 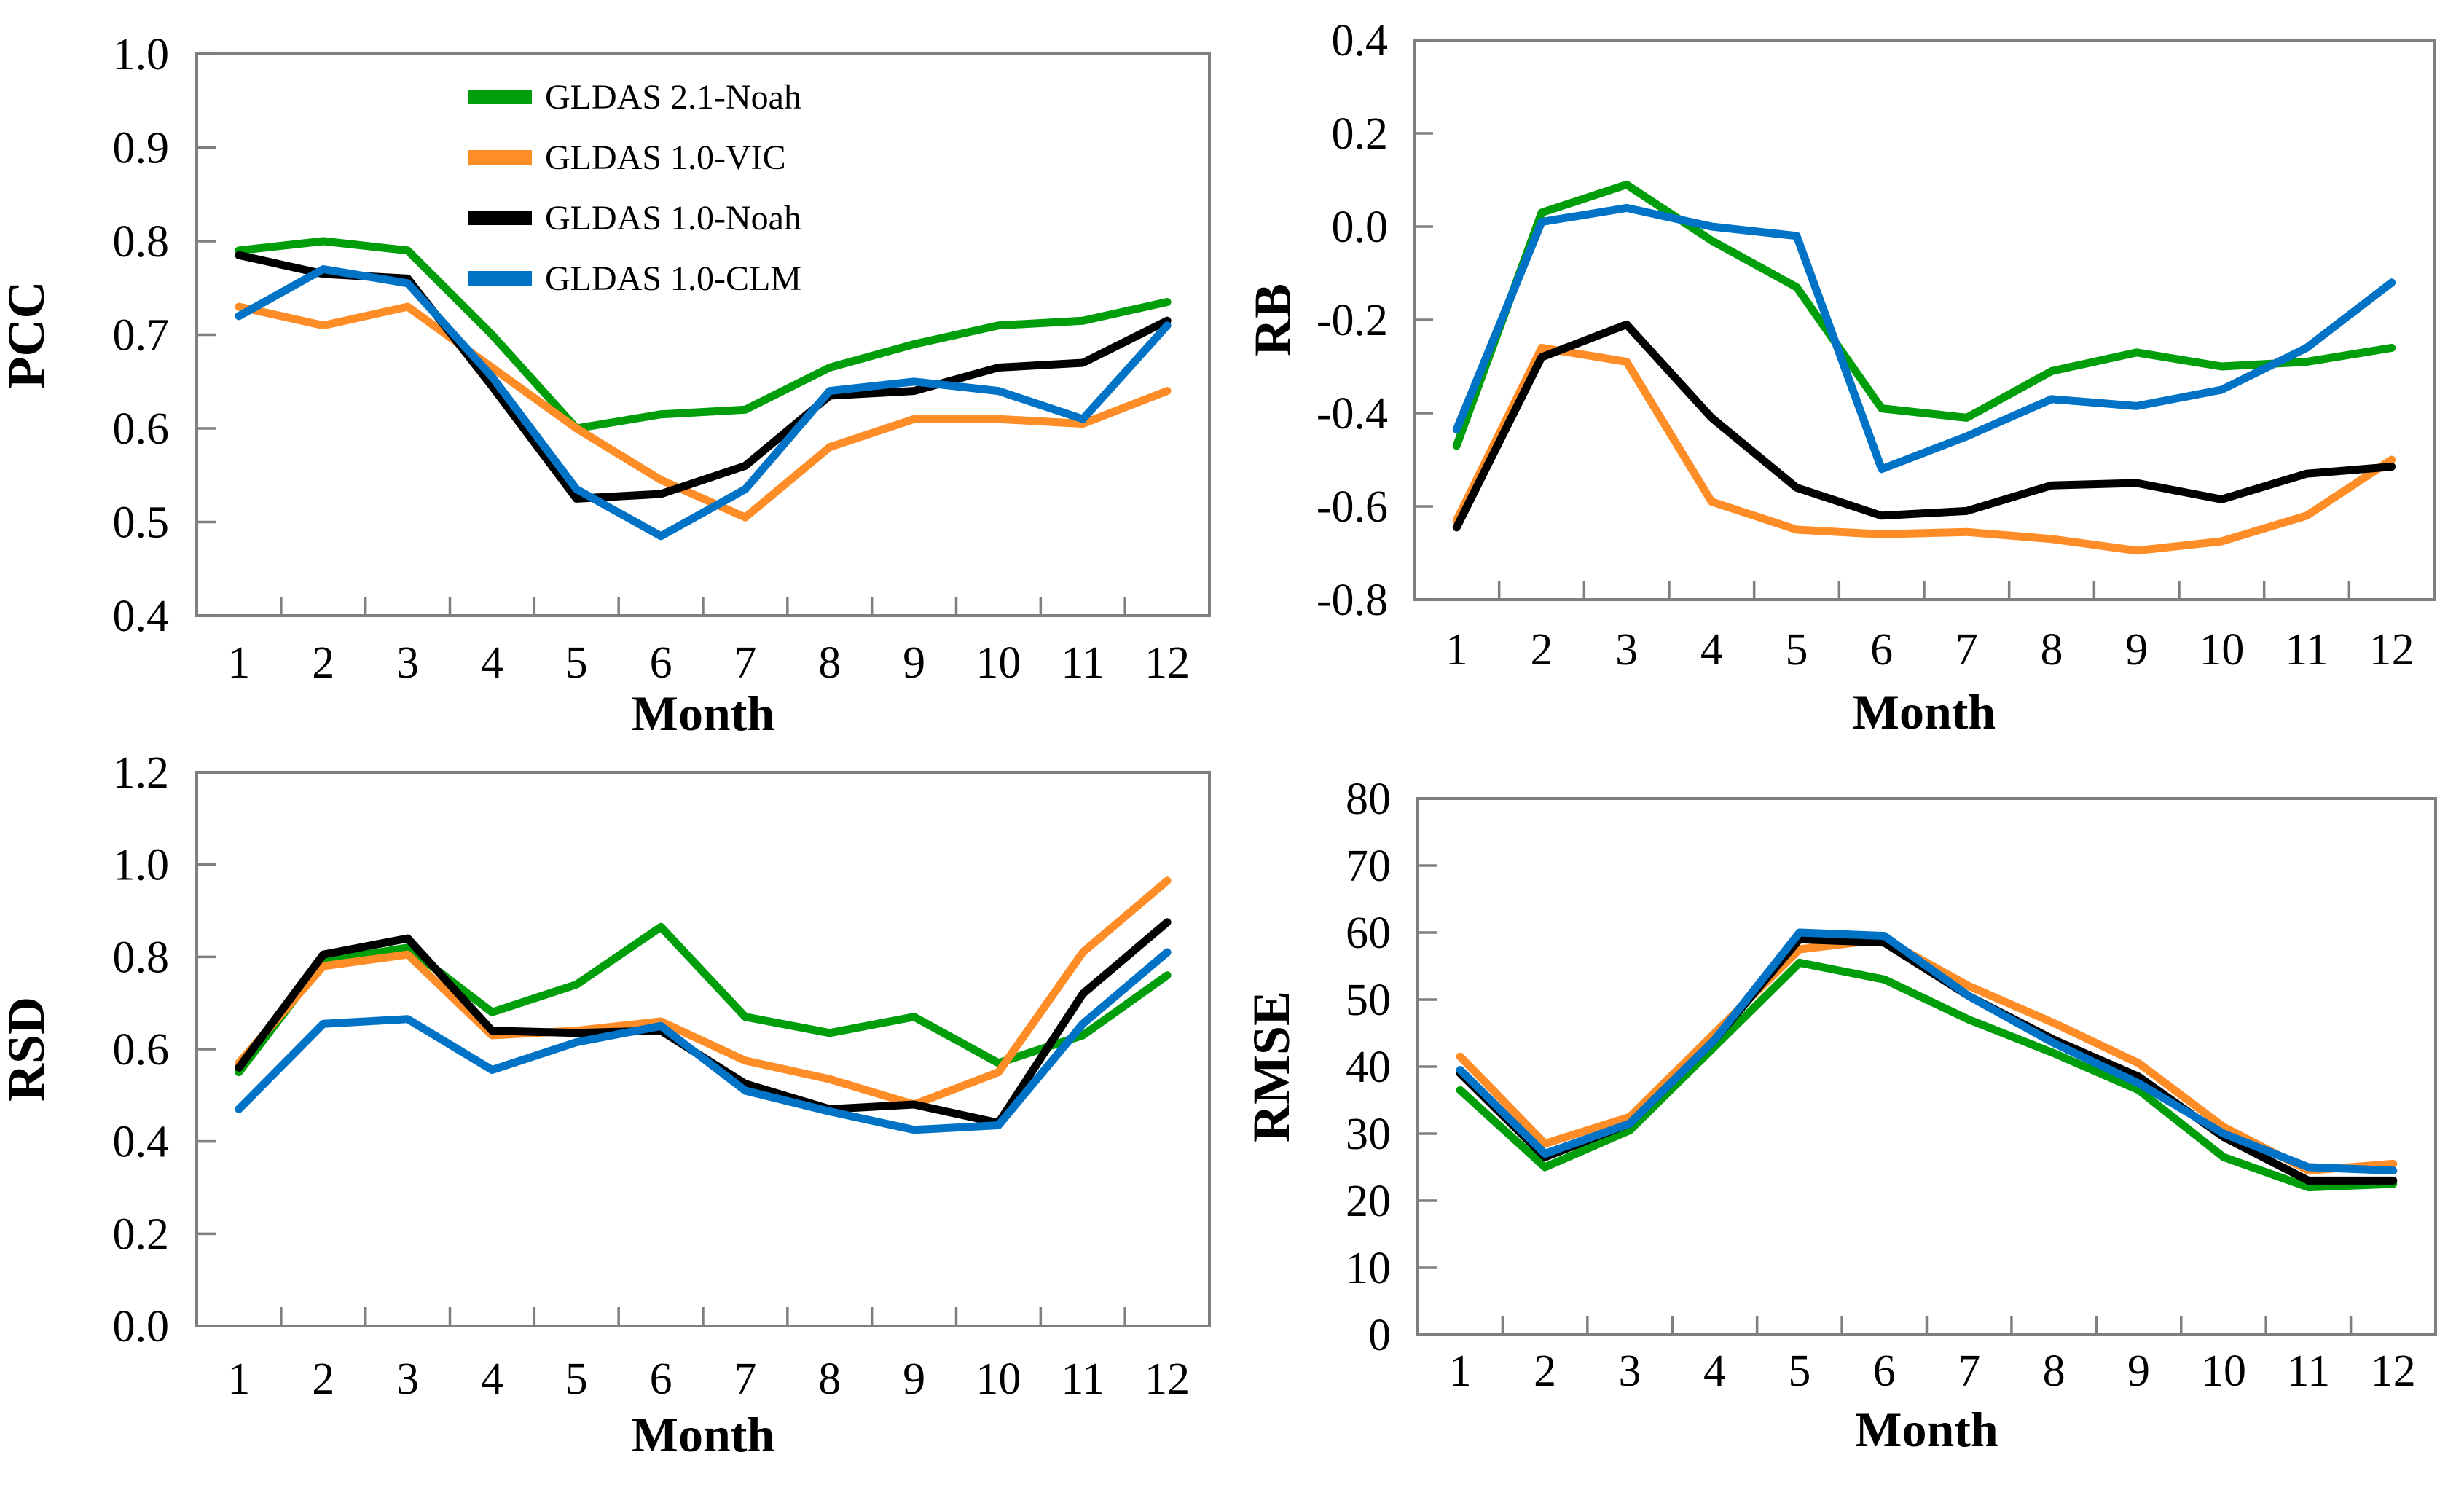 I want to click on series-line-gldas-1-0-noah, so click(x=1924, y=426).